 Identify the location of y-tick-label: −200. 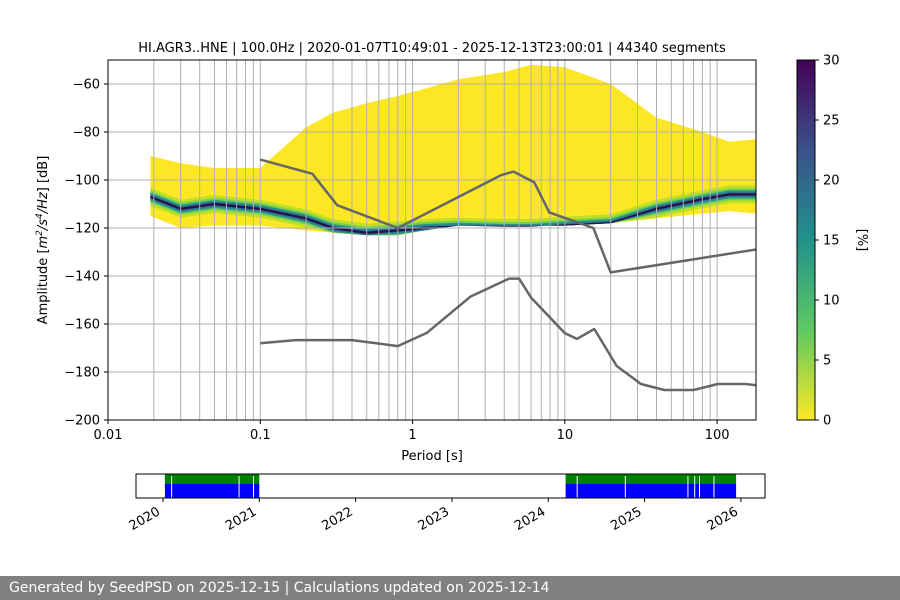
(82, 421).